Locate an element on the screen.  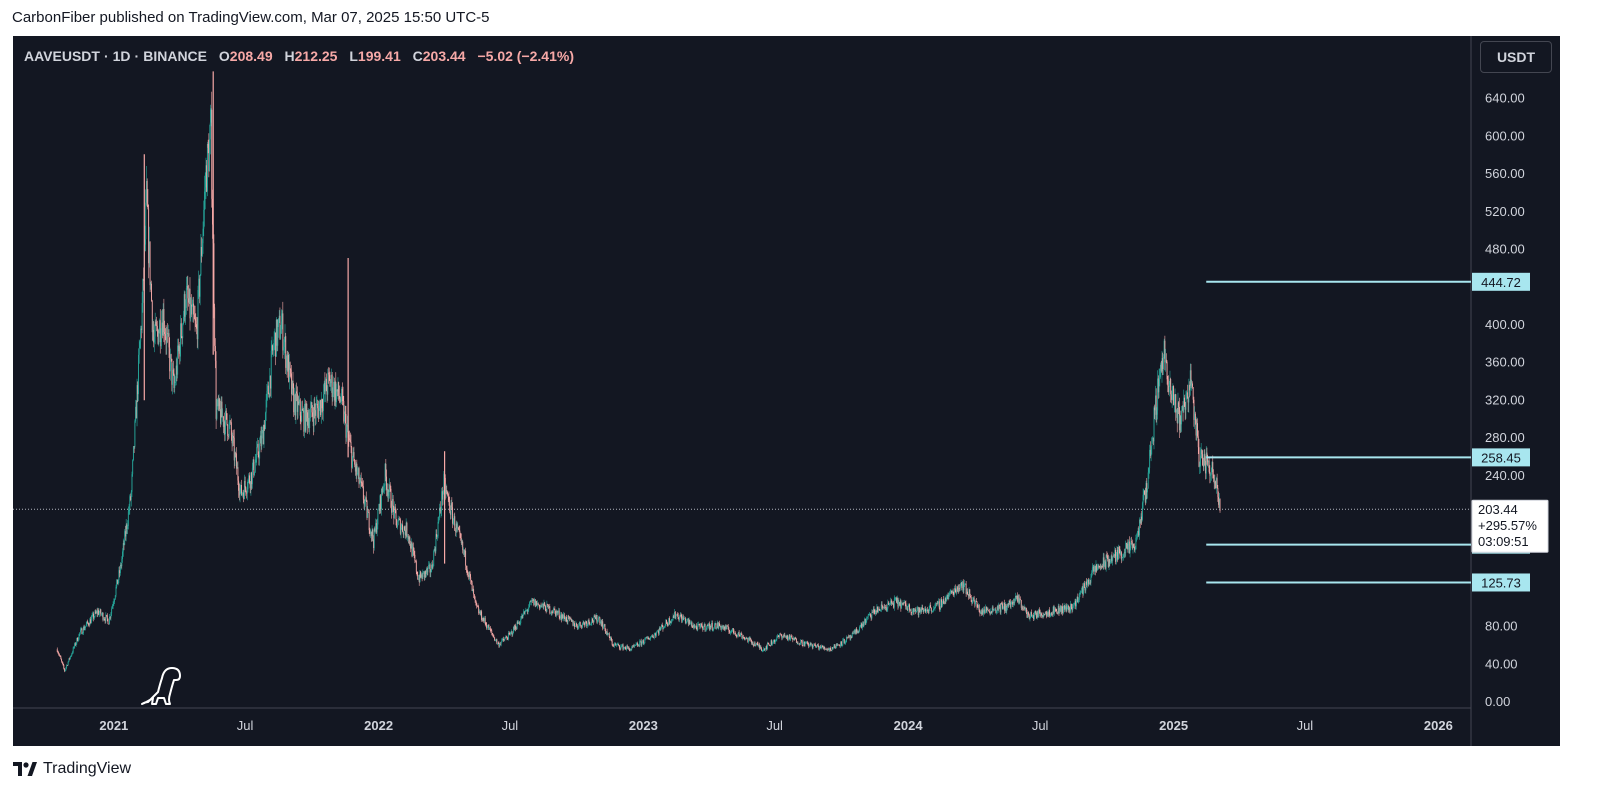
currency-button: USDT is located at coordinates (1516, 57).